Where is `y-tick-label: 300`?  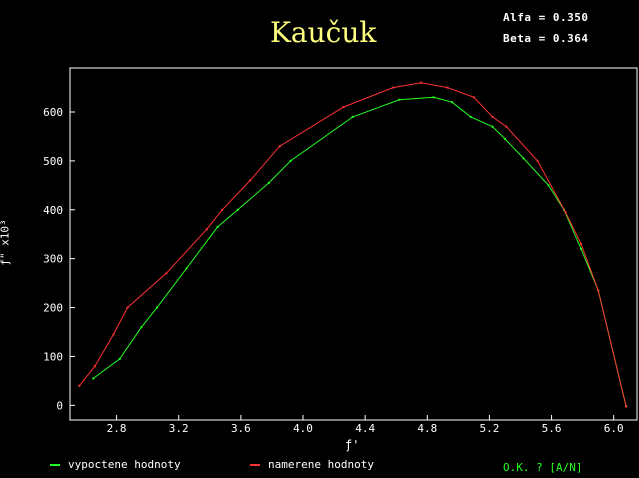
y-tick-label: 300 is located at coordinates (53, 259).